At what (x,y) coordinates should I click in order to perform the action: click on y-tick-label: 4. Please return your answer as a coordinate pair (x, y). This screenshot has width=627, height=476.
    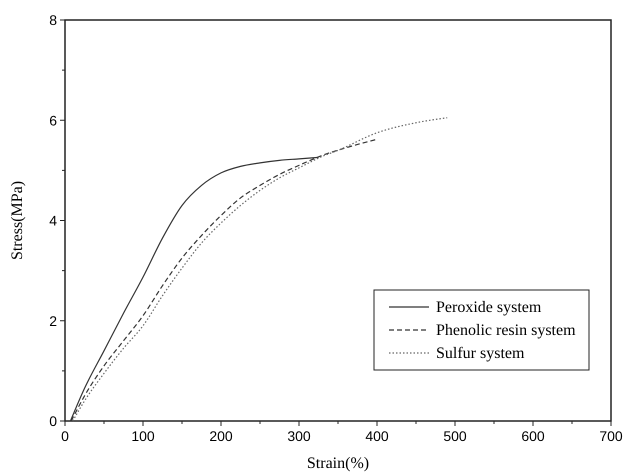
    Looking at the image, I should click on (53, 220).